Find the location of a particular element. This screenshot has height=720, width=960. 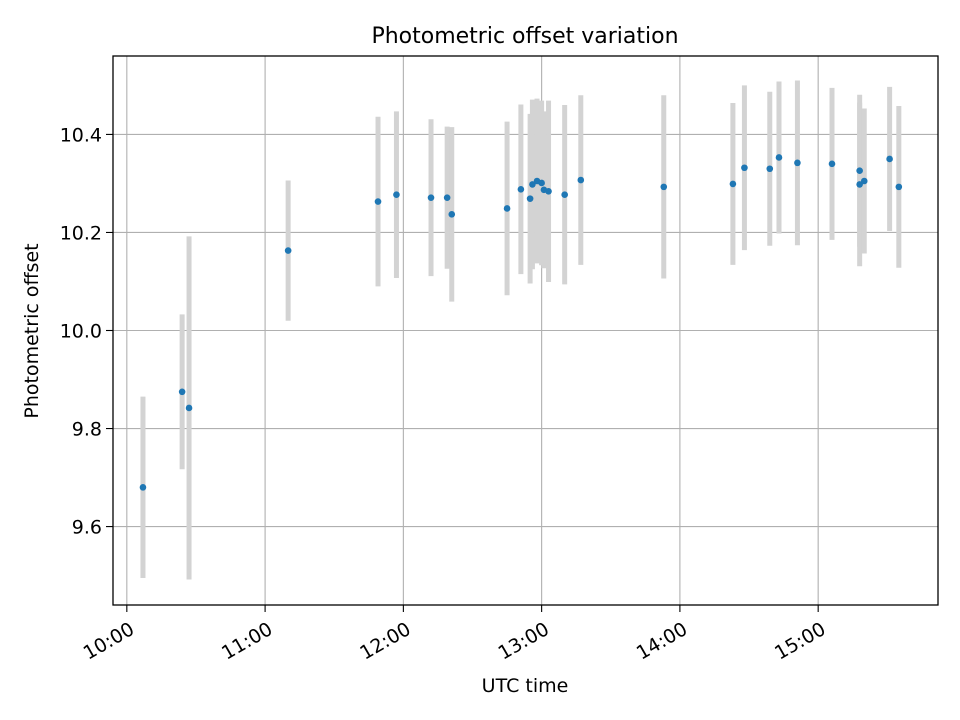

x-axis-label: UTC time is located at coordinates (525, 686).